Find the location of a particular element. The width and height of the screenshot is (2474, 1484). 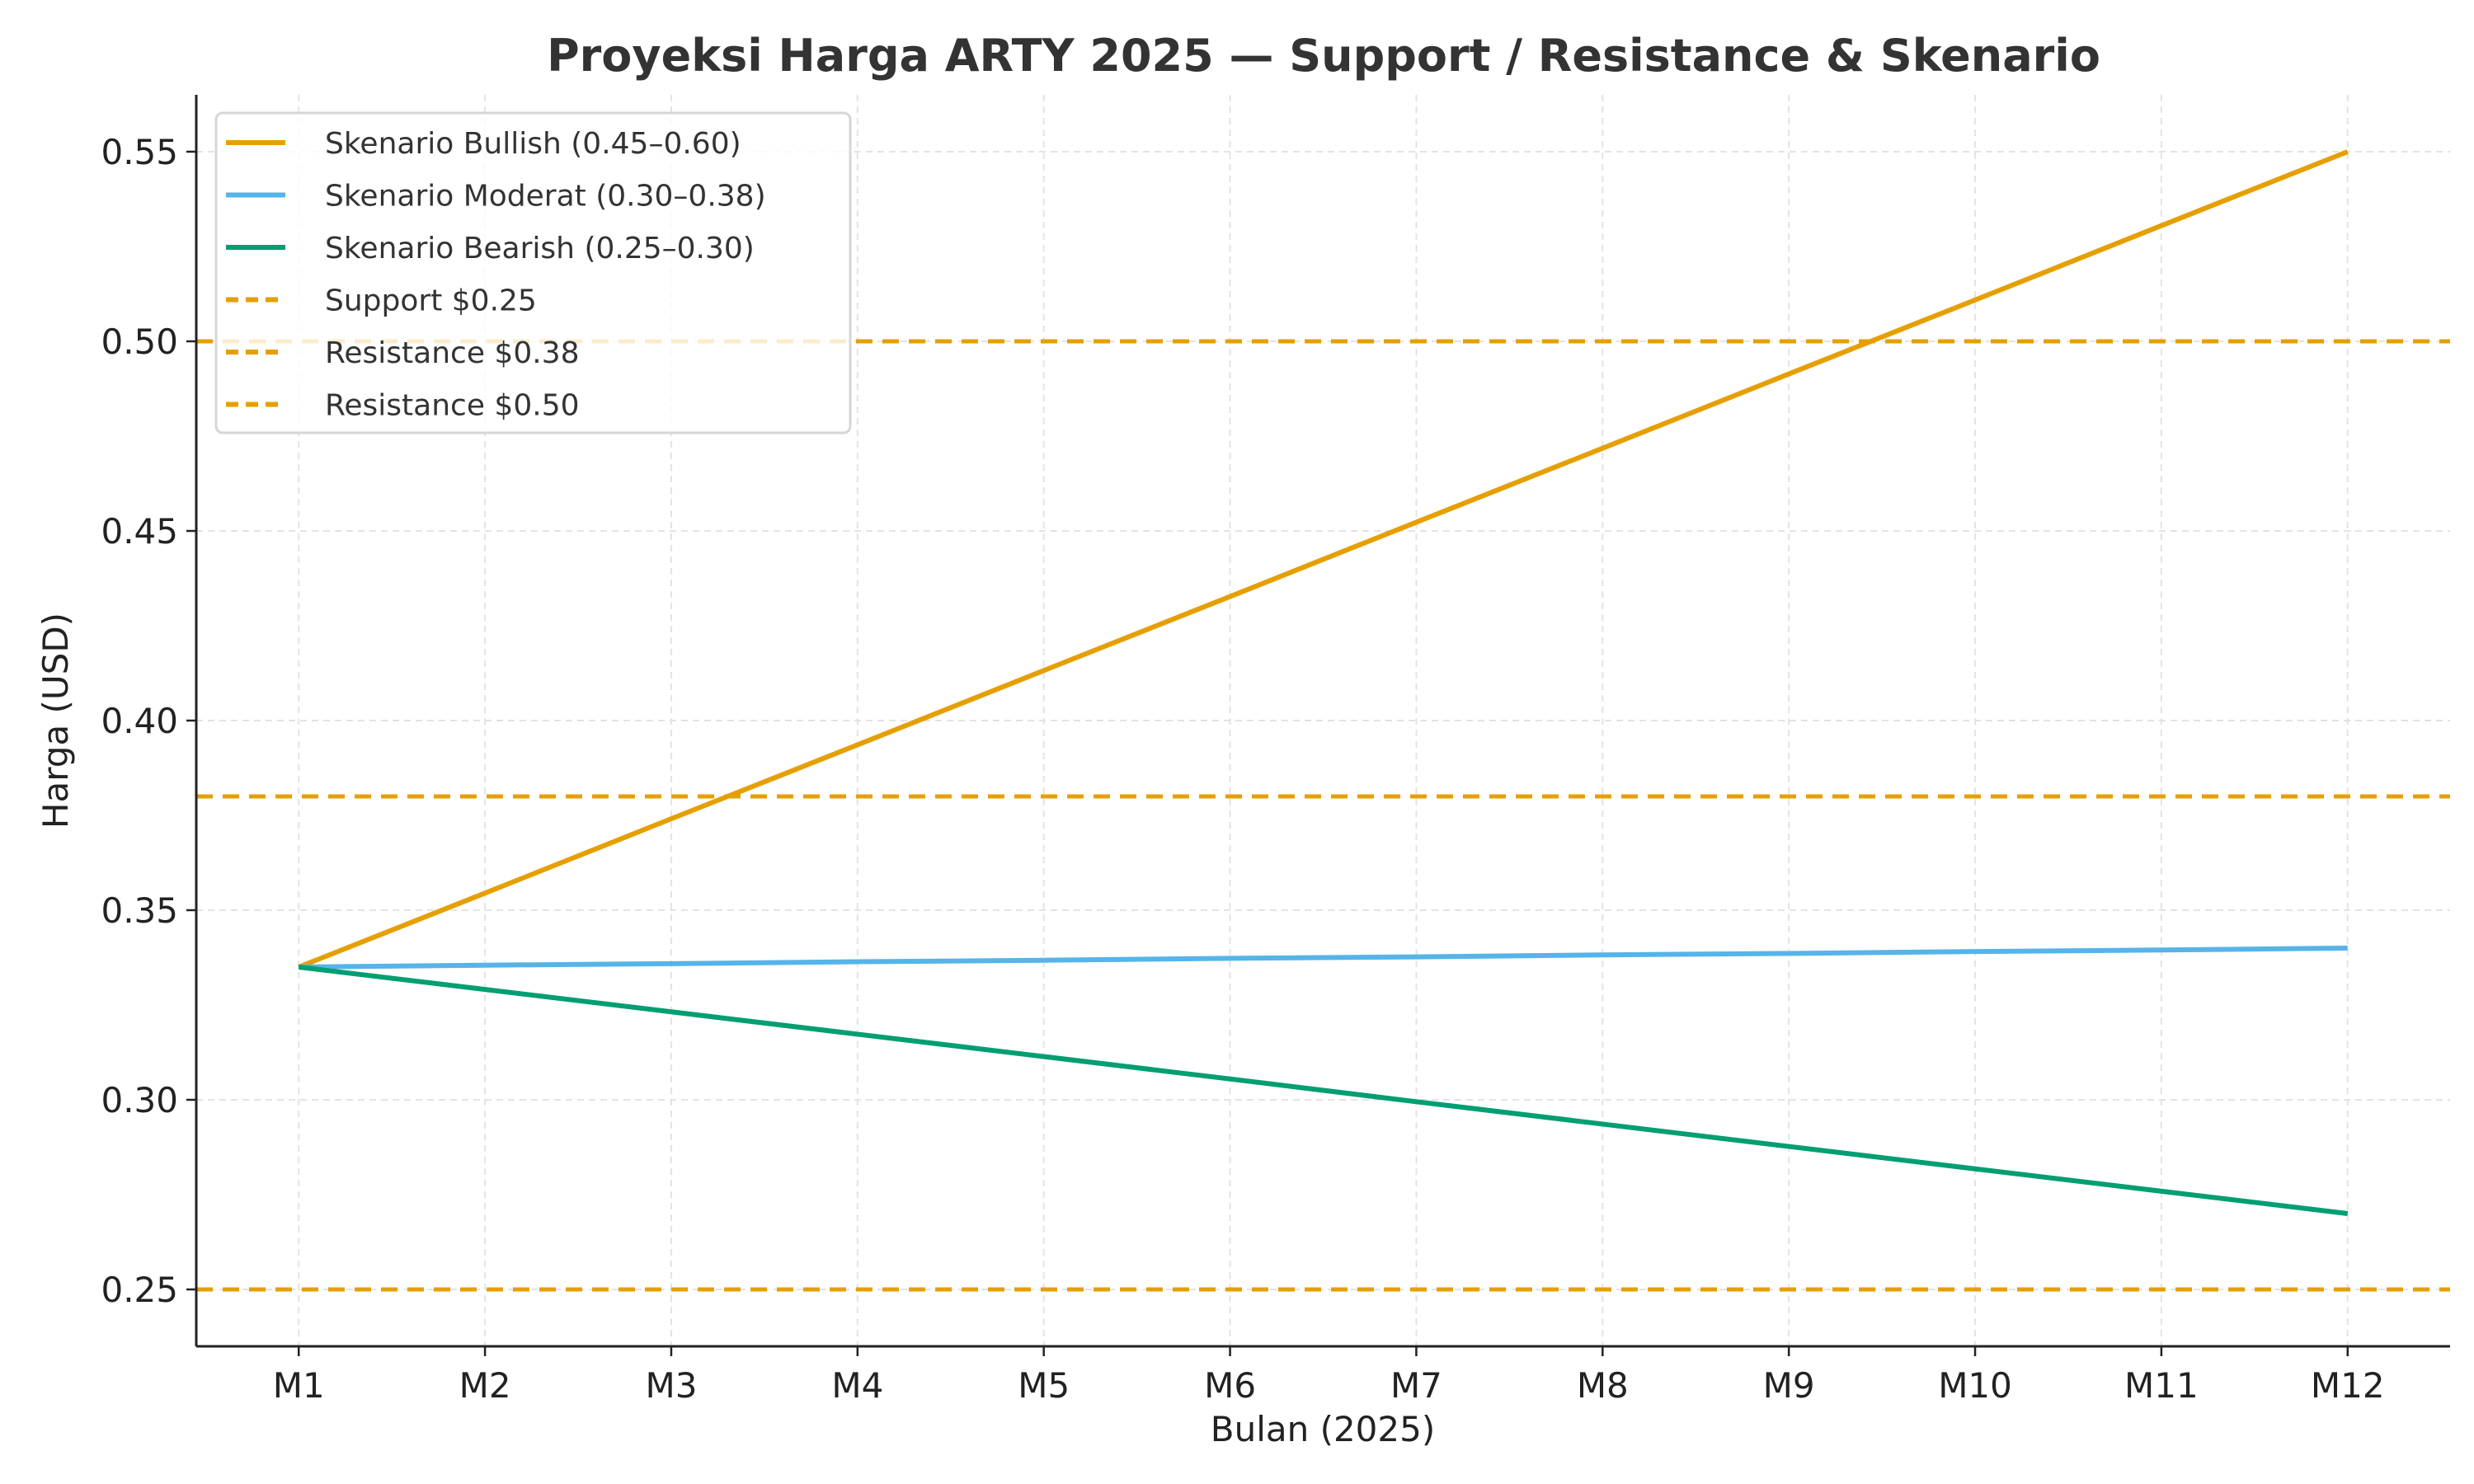

legend-label: Support $0.25 is located at coordinates (431, 301).